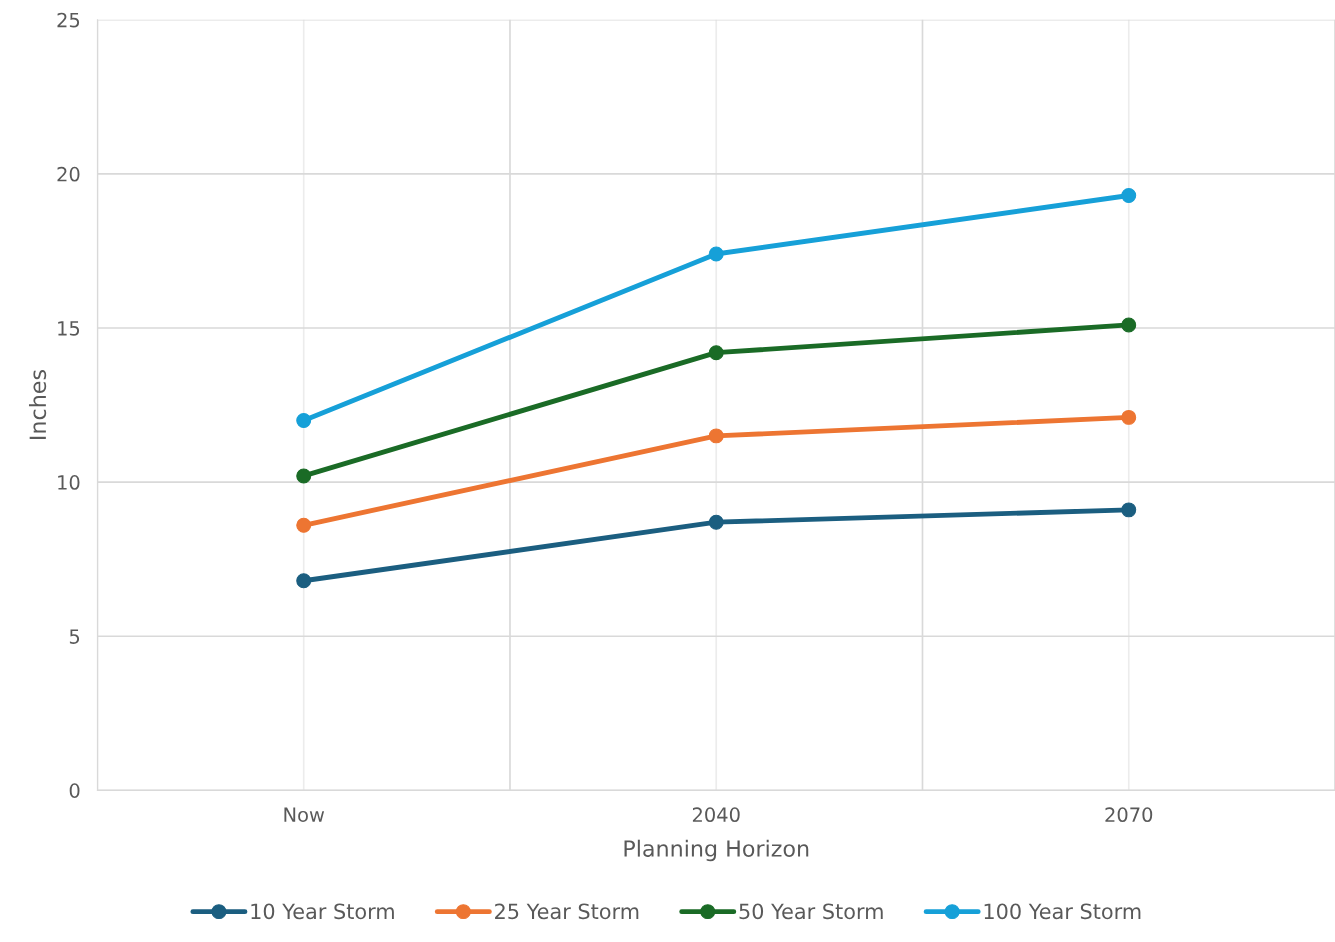 This screenshot has height=942, width=1335. I want to click on legend-label: 50 Year Storm, so click(811, 911).